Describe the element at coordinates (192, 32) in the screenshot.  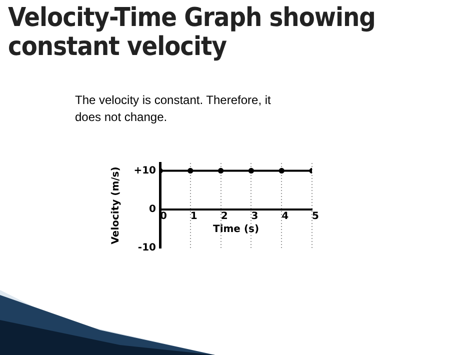
I see `chart-title: Velocity-Time Graph showing constant velocity` at that location.